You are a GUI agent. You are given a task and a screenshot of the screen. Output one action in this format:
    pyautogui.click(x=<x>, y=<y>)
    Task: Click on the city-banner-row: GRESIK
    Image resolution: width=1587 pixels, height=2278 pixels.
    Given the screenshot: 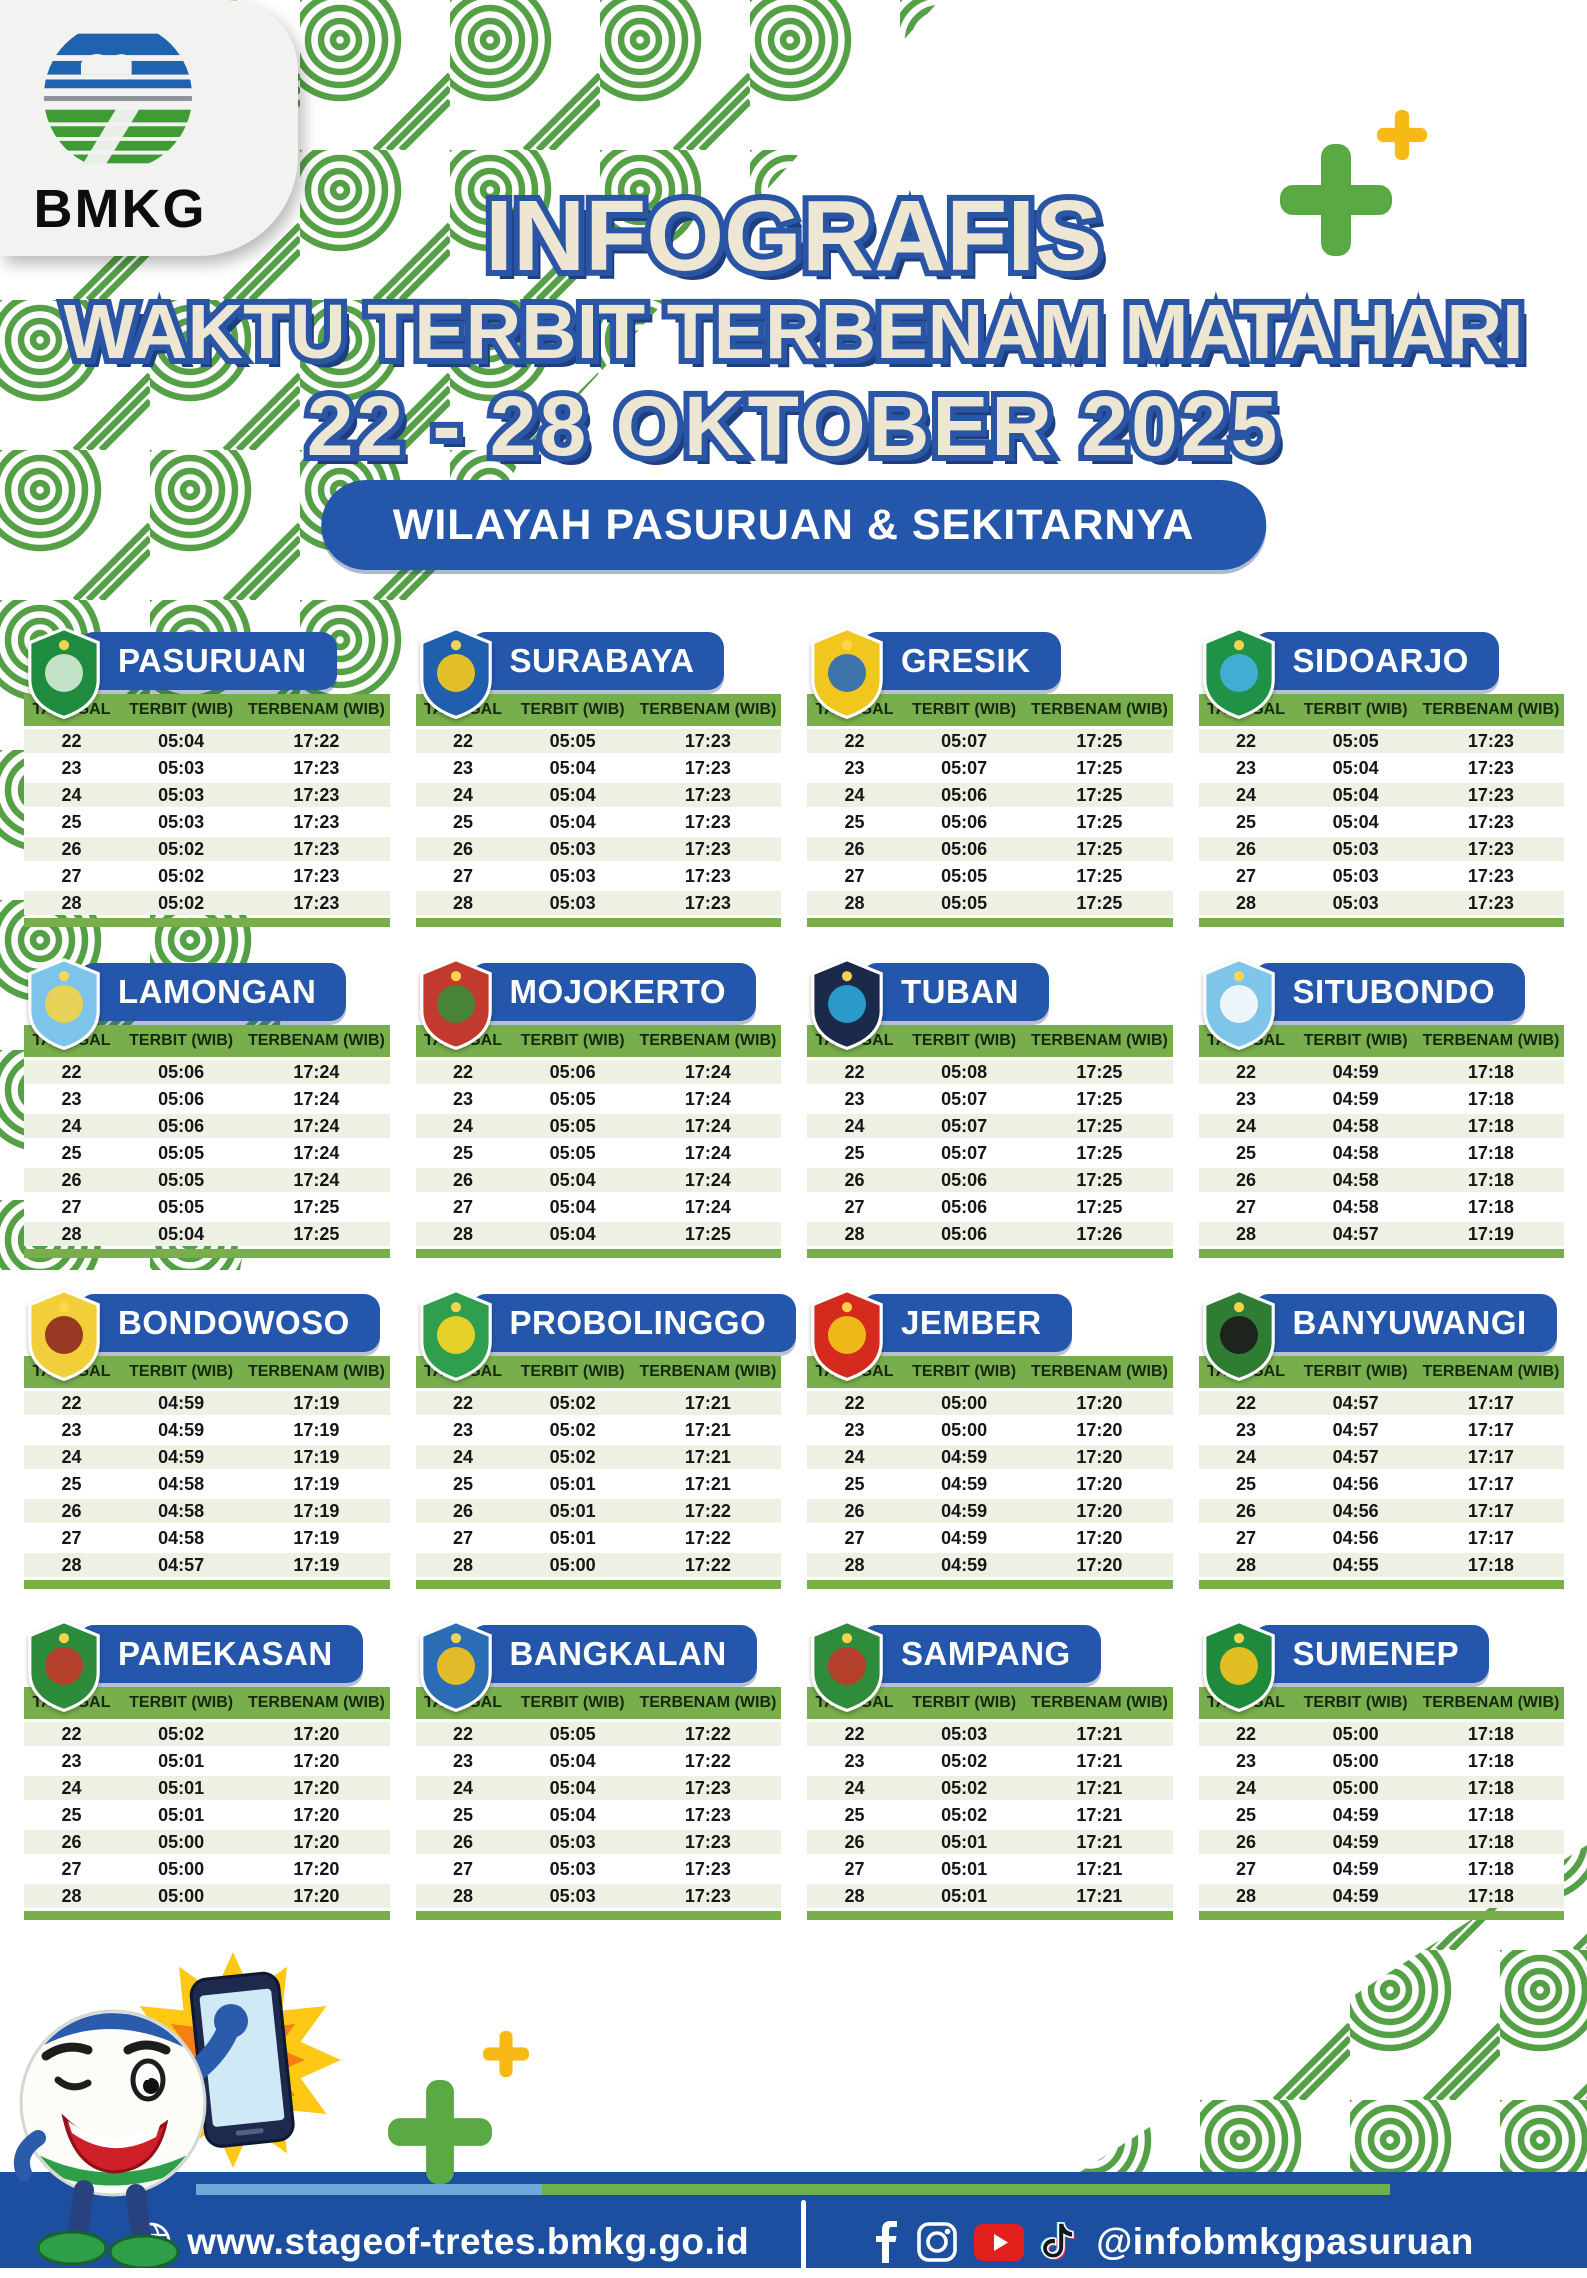 What is the action you would take?
    pyautogui.click(x=990, y=673)
    